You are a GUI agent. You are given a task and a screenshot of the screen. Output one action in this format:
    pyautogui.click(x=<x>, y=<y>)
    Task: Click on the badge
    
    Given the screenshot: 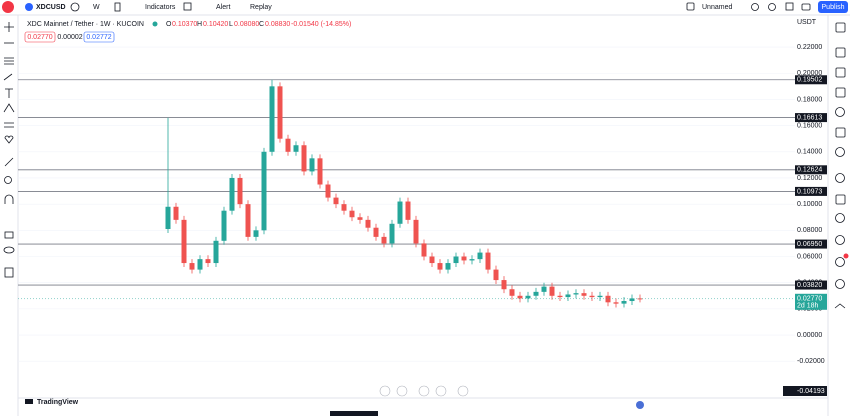 What is the action you would take?
    pyautogui.click(x=846, y=256)
    